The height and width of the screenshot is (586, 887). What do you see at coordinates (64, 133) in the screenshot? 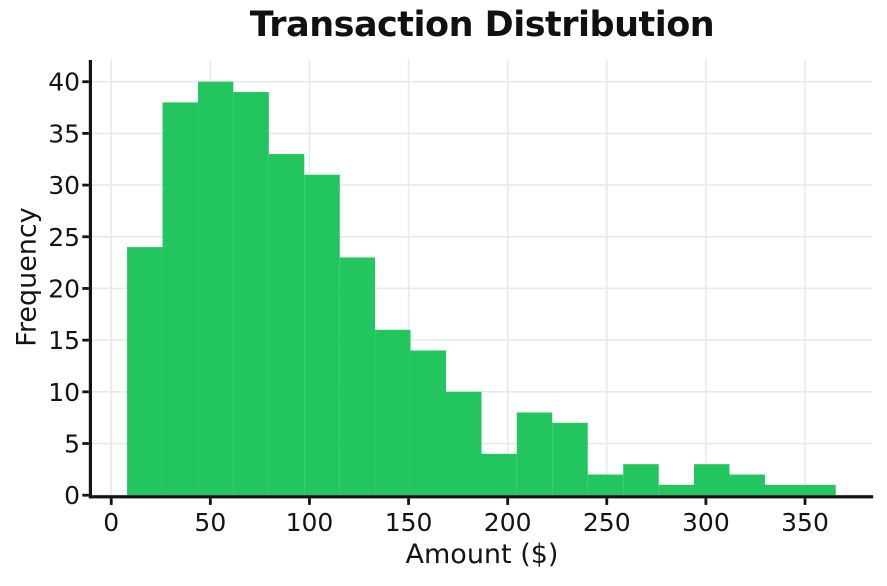
I see `y-tick-label: 35` at bounding box center [64, 133].